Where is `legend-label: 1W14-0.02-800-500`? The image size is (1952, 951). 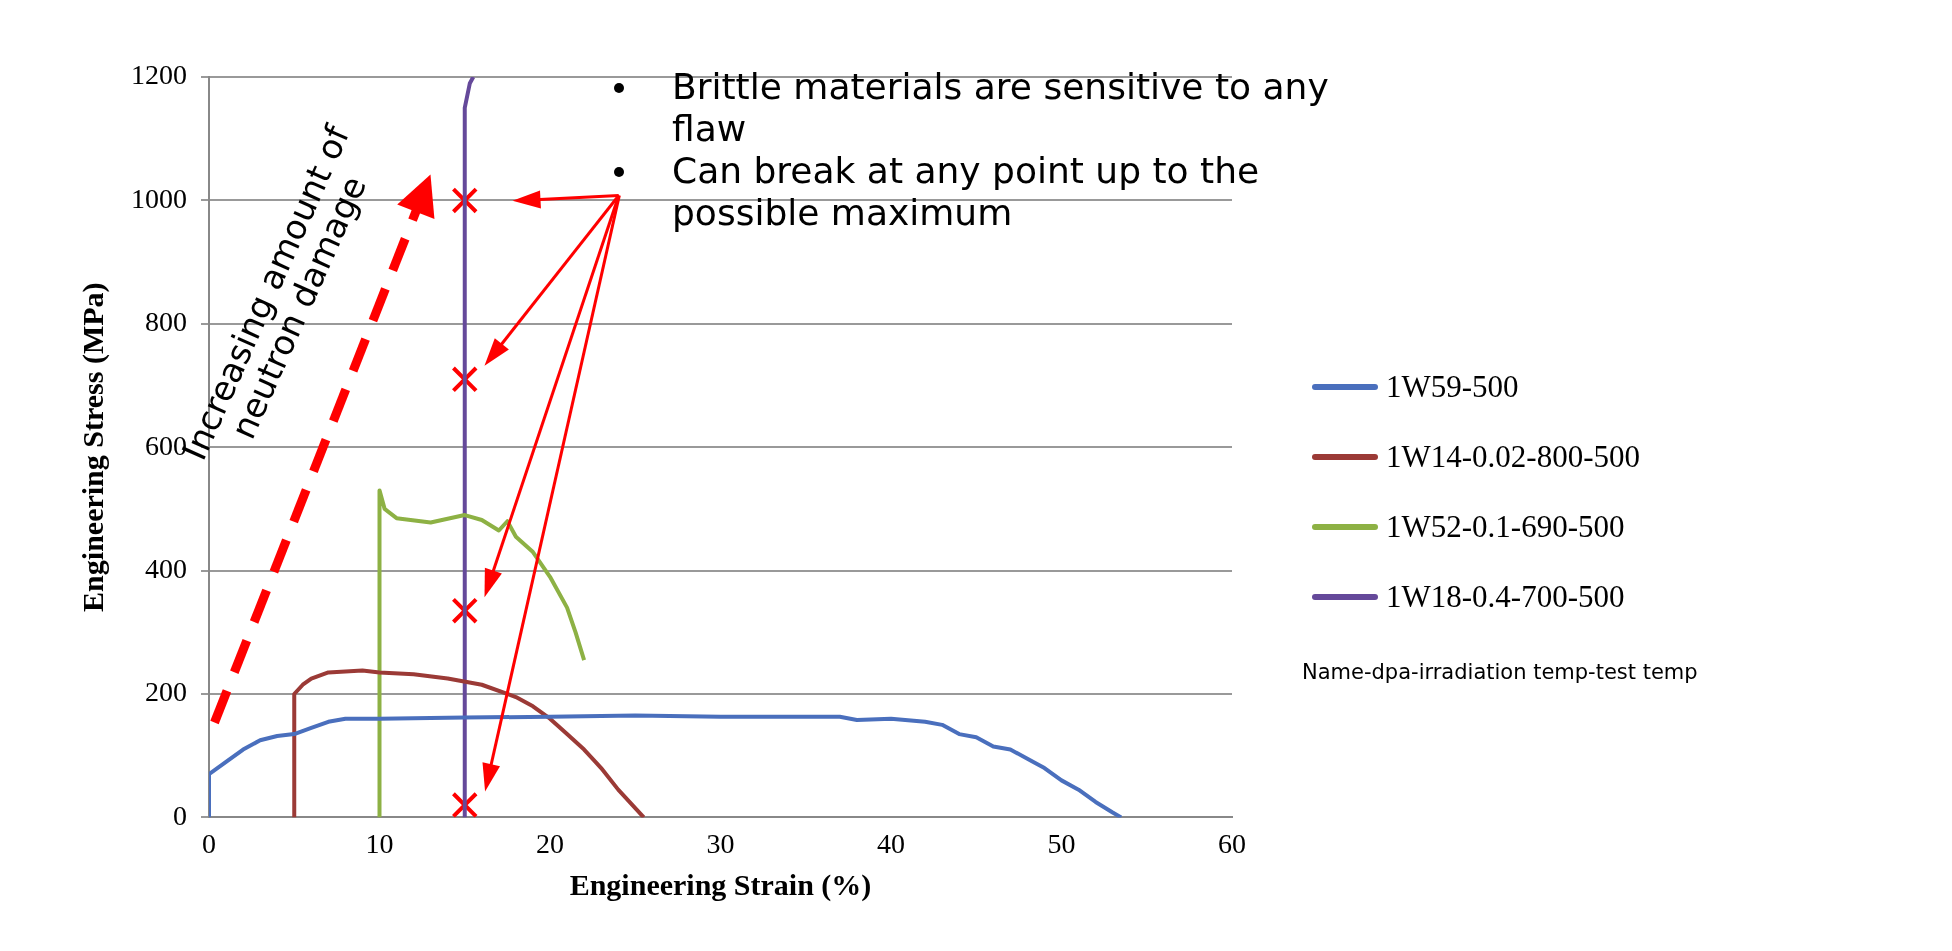 legend-label: 1W14-0.02-800-500 is located at coordinates (1513, 457).